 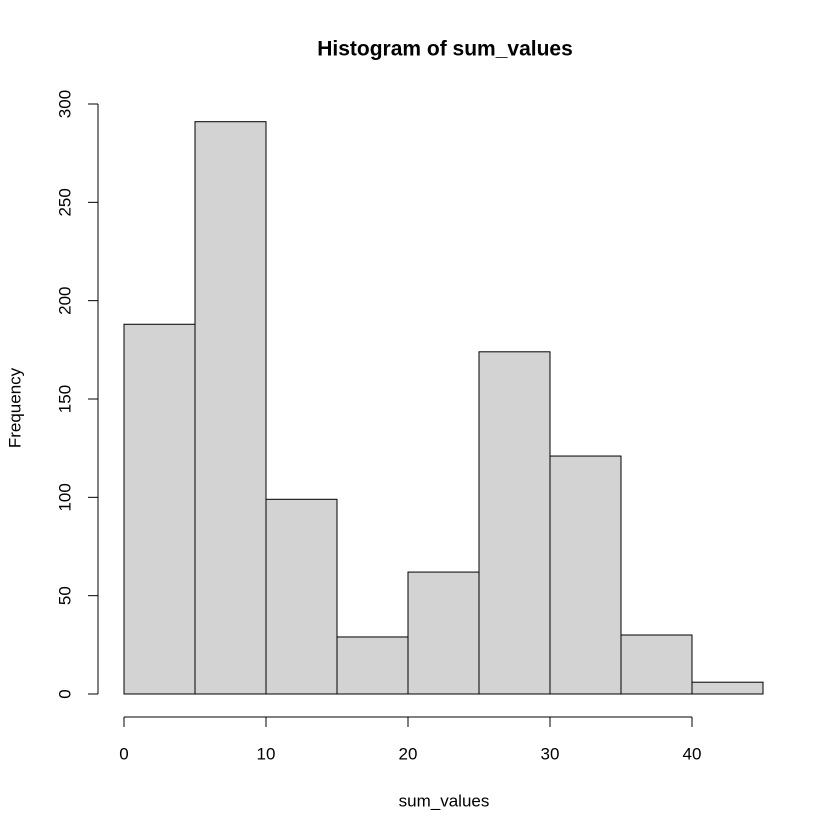 What do you see at coordinates (64, 693) in the screenshot?
I see `y-tick-label: 0` at bounding box center [64, 693].